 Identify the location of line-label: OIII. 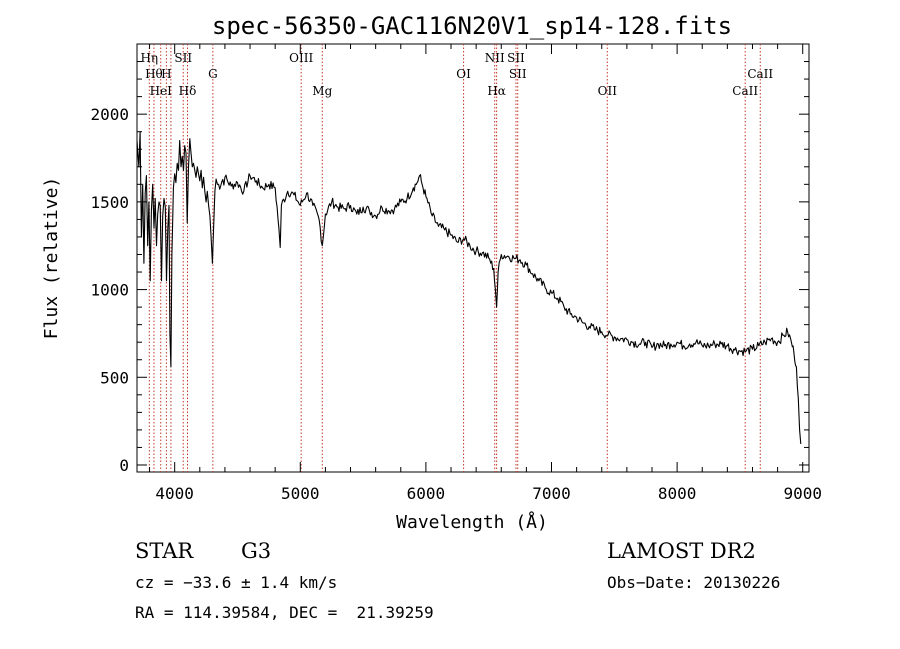
(301, 58).